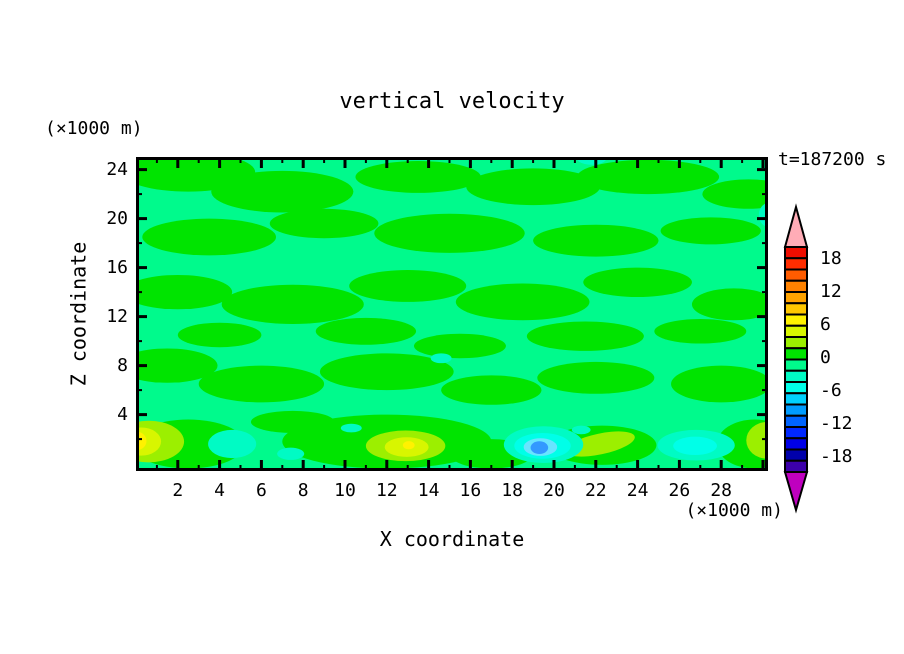 The height and width of the screenshot is (654, 904). What do you see at coordinates (303, 490) in the screenshot?
I see `x-tick-label: 8` at bounding box center [303, 490].